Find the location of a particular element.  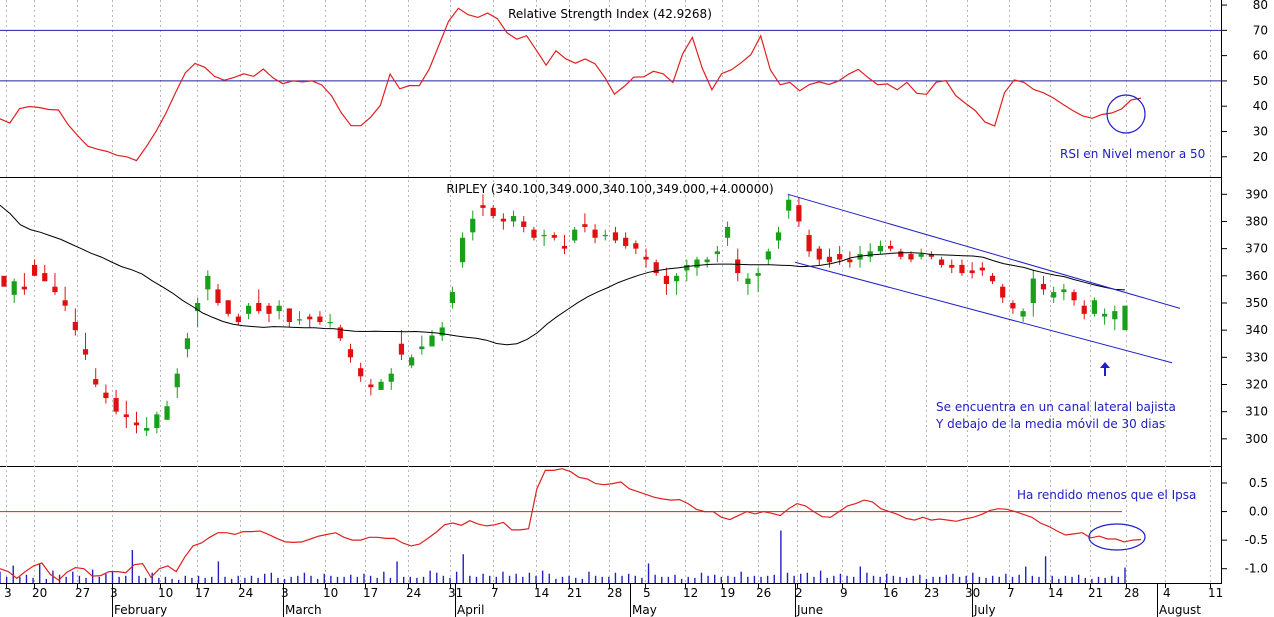

volume-bars is located at coordinates (563, 556).